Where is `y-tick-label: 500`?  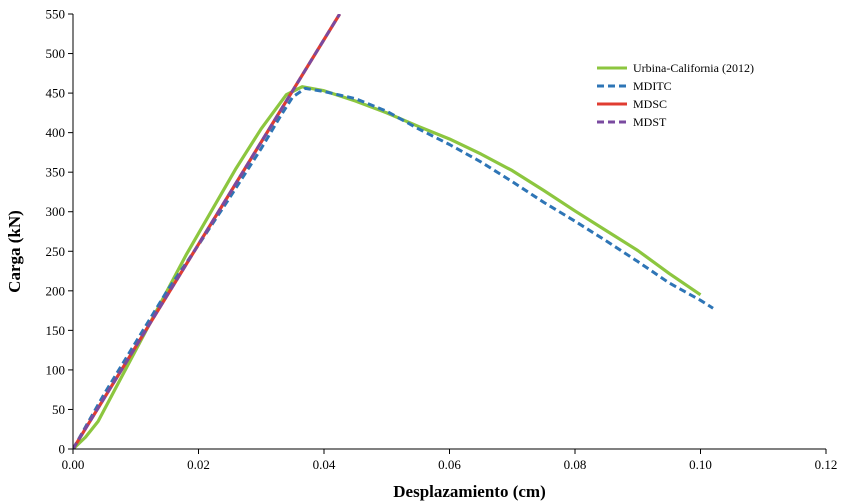 y-tick-label: 500 is located at coordinates (56, 53).